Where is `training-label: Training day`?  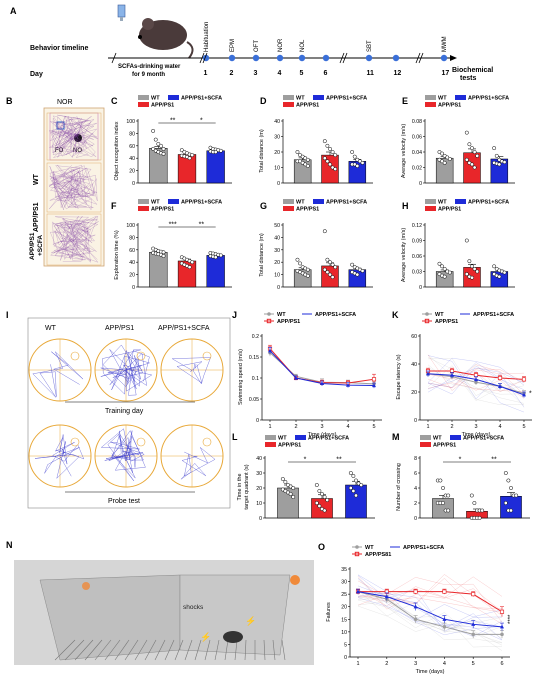
training-label: Training day is located at coordinates (124, 411).